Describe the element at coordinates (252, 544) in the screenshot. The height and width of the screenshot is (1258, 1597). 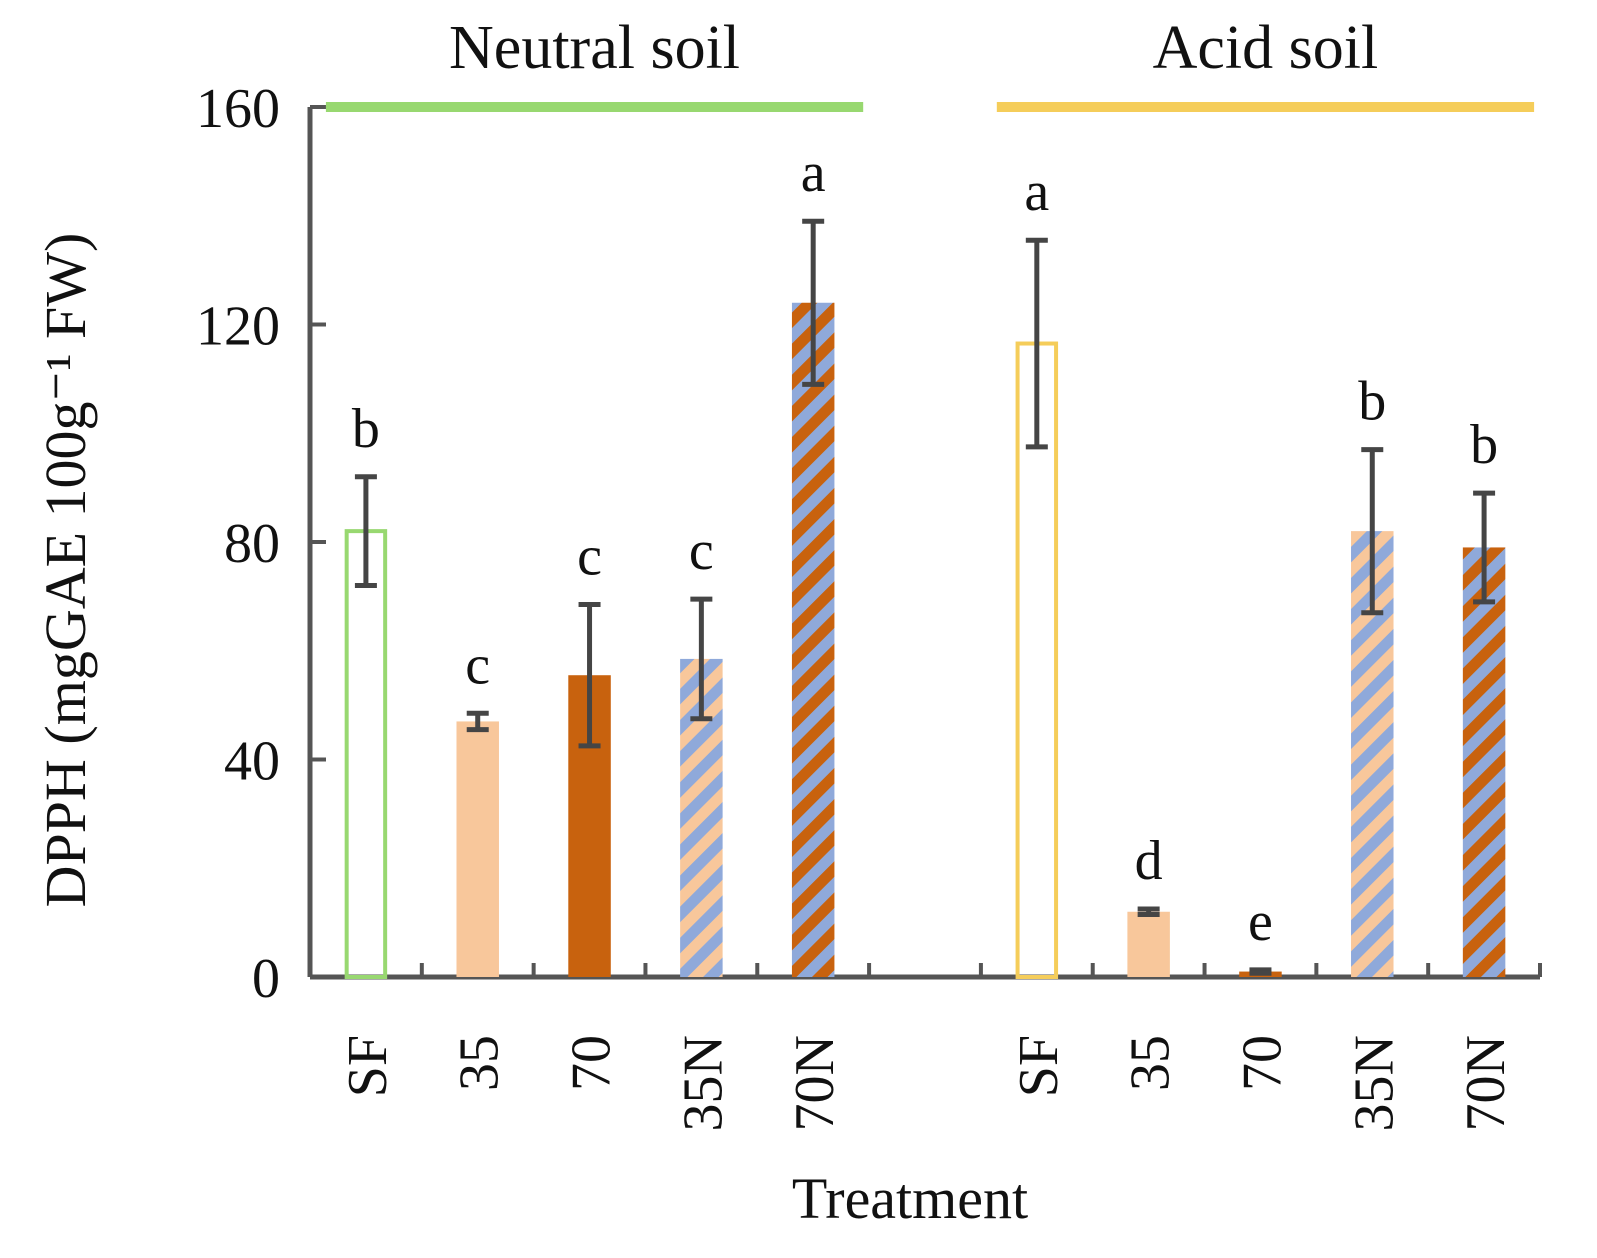
I see `y-tick-label: 80` at that location.